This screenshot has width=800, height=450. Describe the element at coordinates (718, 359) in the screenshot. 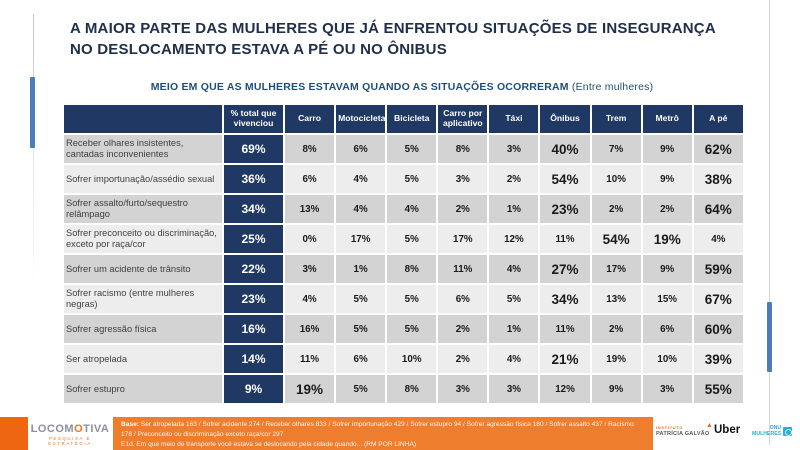

I see `value-cell: 39%` at that location.